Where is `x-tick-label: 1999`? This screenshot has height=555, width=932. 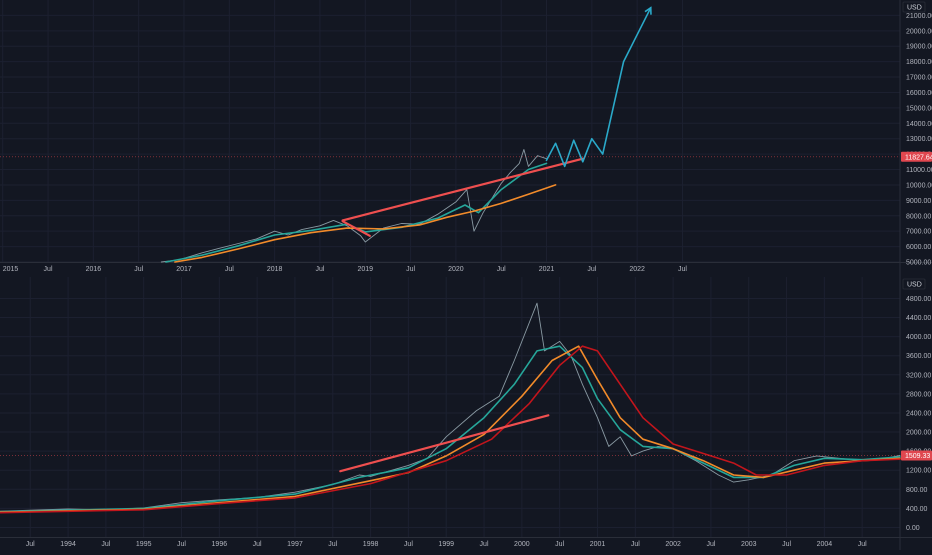 x-tick-label: 1999 is located at coordinates (446, 544).